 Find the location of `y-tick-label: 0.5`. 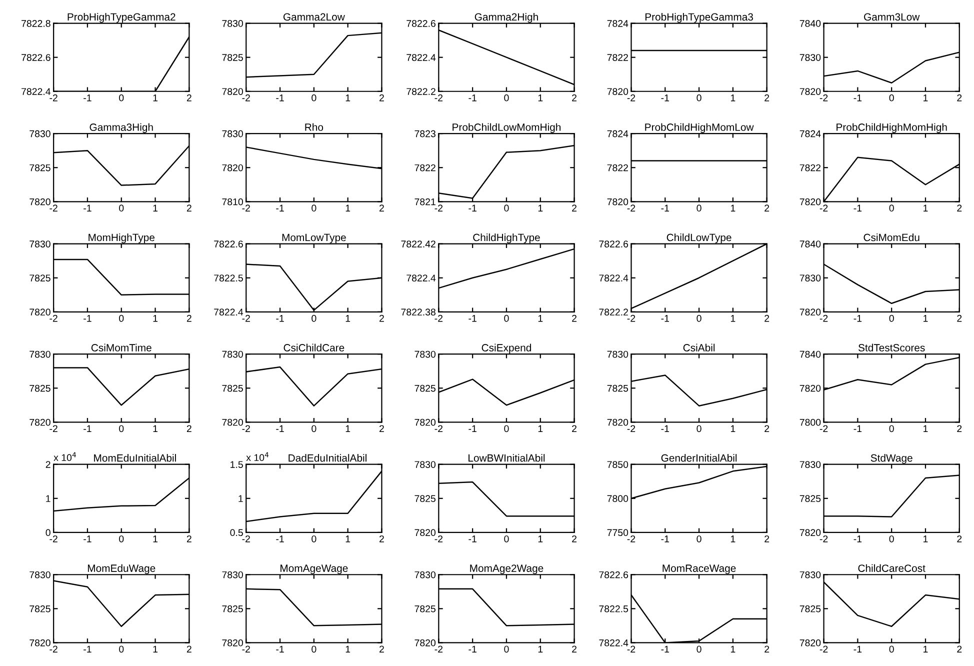

y-tick-label: 0.5 is located at coordinates (236, 532).